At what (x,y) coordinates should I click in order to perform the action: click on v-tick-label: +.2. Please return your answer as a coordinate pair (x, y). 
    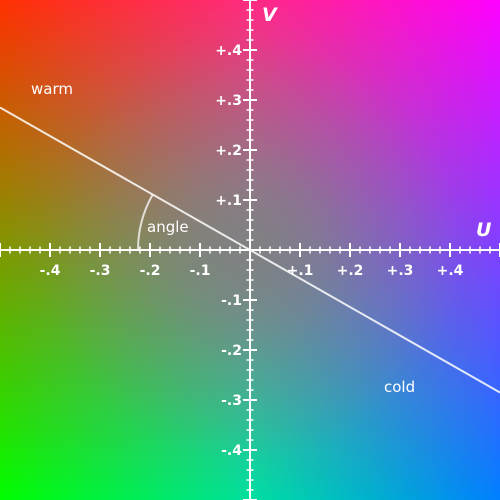
    Looking at the image, I should click on (228, 151).